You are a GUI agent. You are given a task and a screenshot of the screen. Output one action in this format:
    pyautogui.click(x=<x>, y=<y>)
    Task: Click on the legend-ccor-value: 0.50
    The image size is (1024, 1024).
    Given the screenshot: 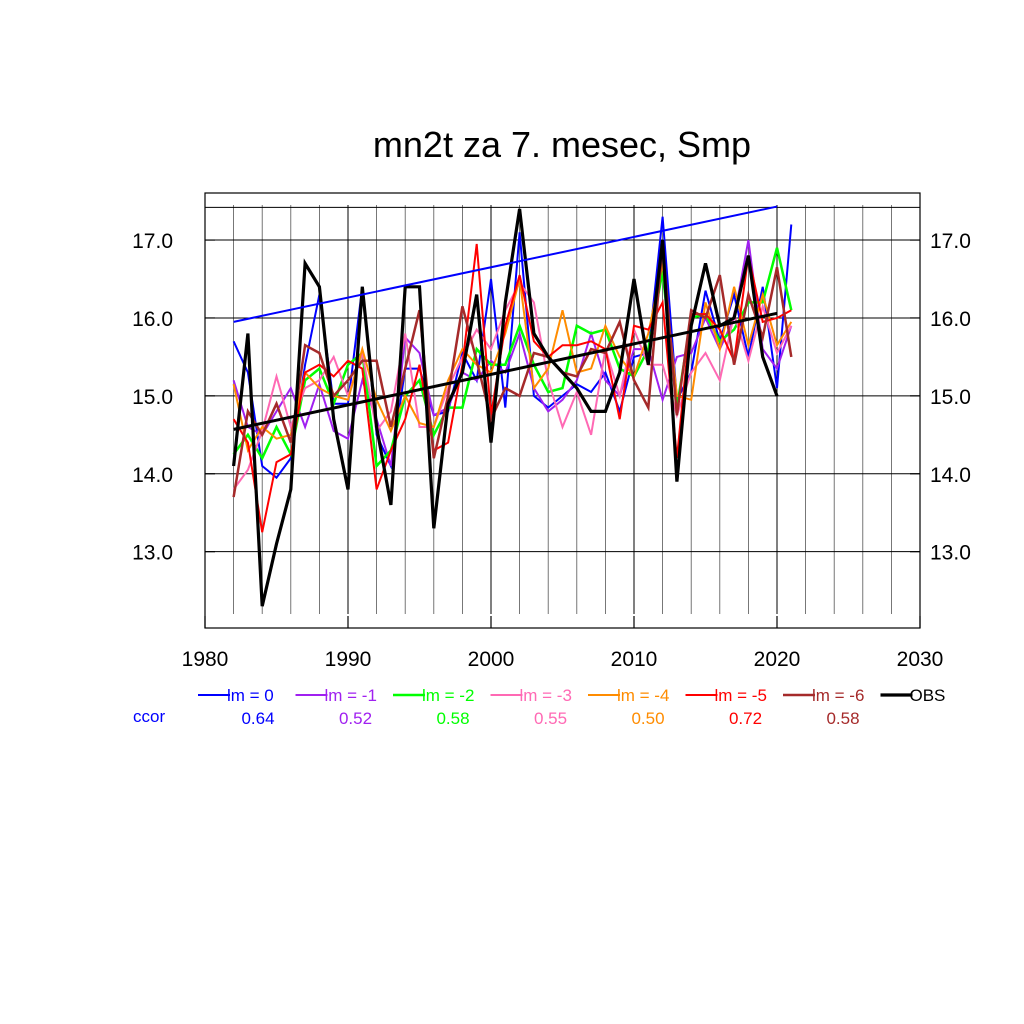 What is the action you would take?
    pyautogui.click(x=647, y=718)
    